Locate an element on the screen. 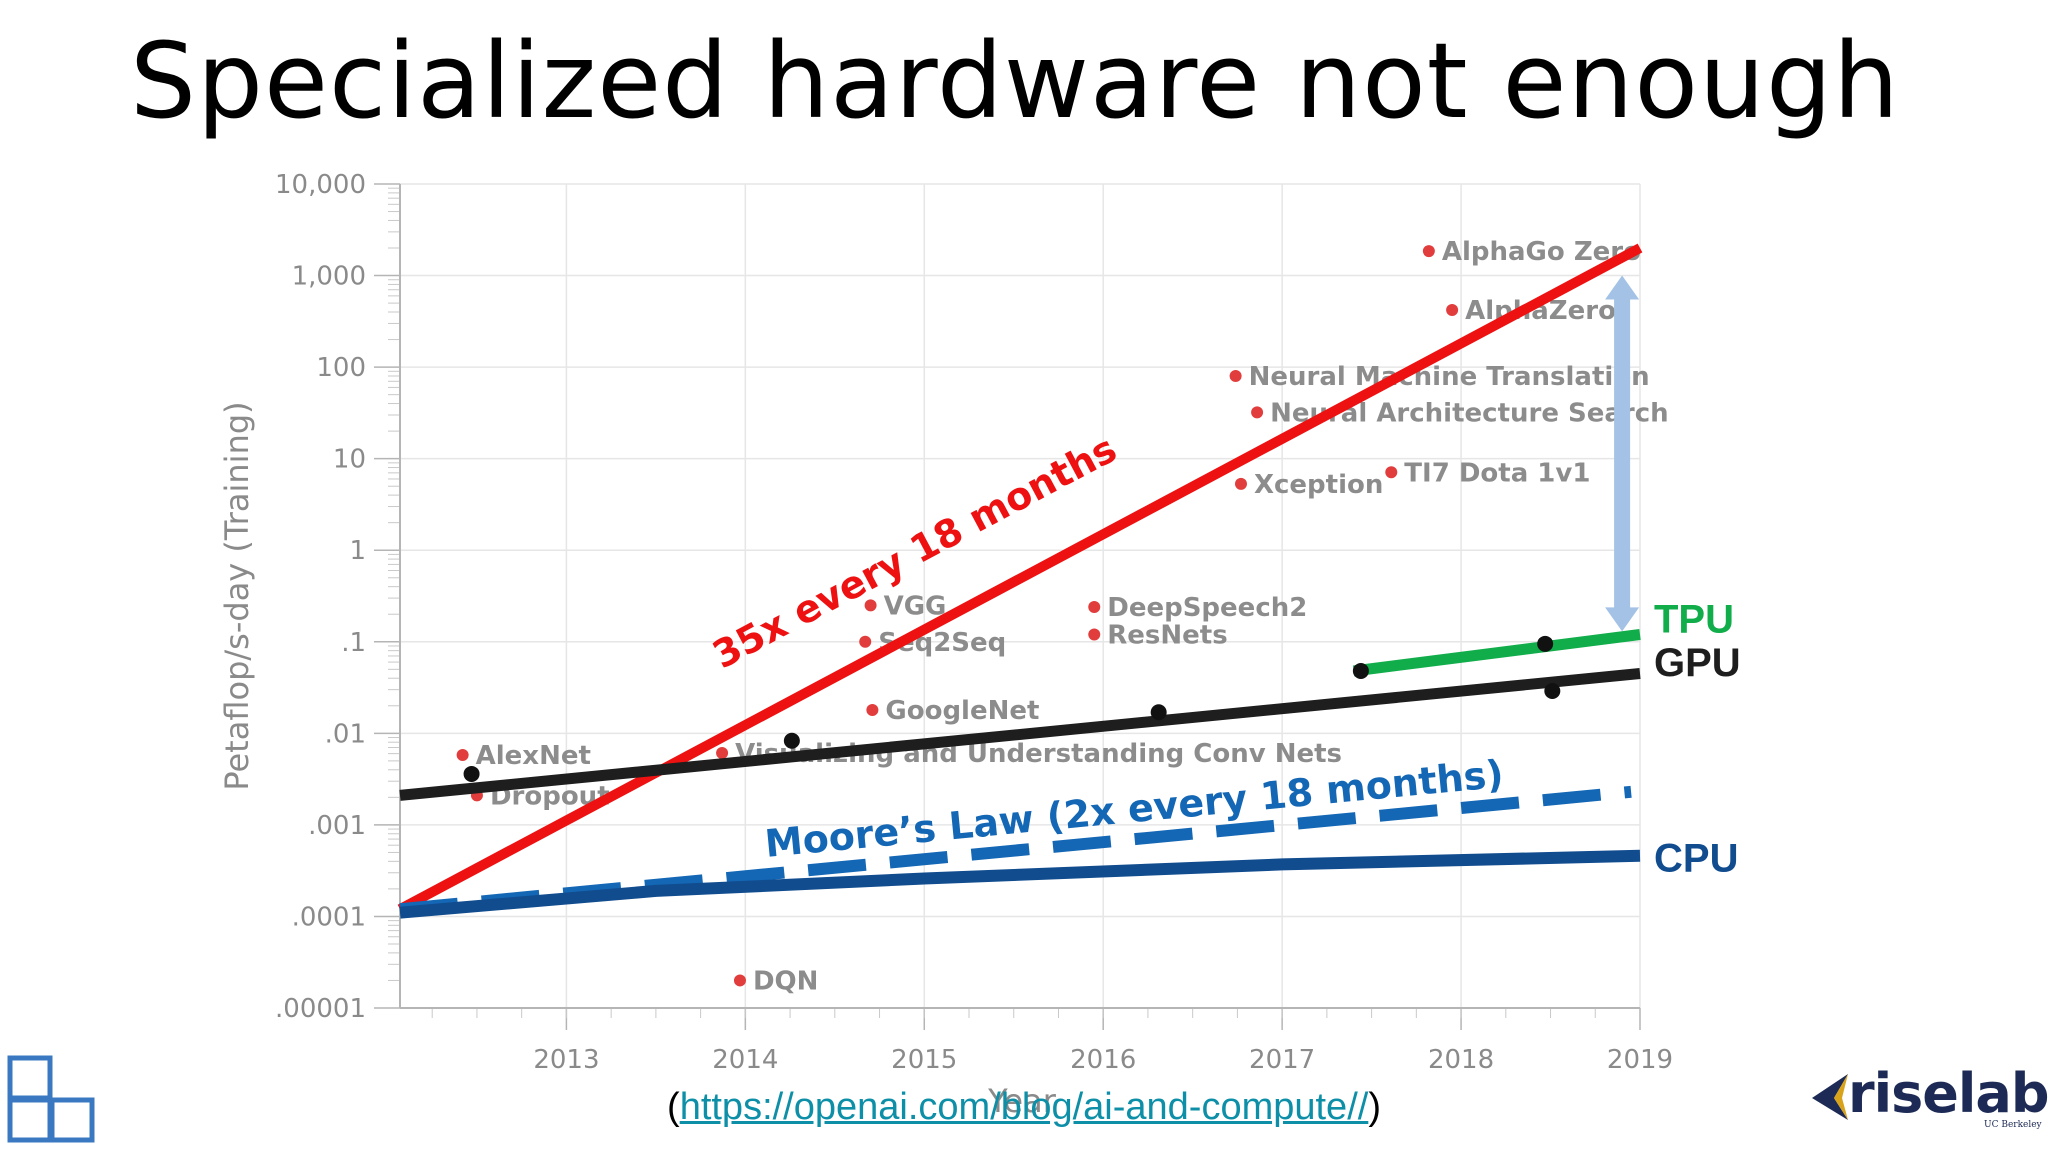 The image size is (2048, 1152). series-label-gpu: GPU is located at coordinates (1697, 663).